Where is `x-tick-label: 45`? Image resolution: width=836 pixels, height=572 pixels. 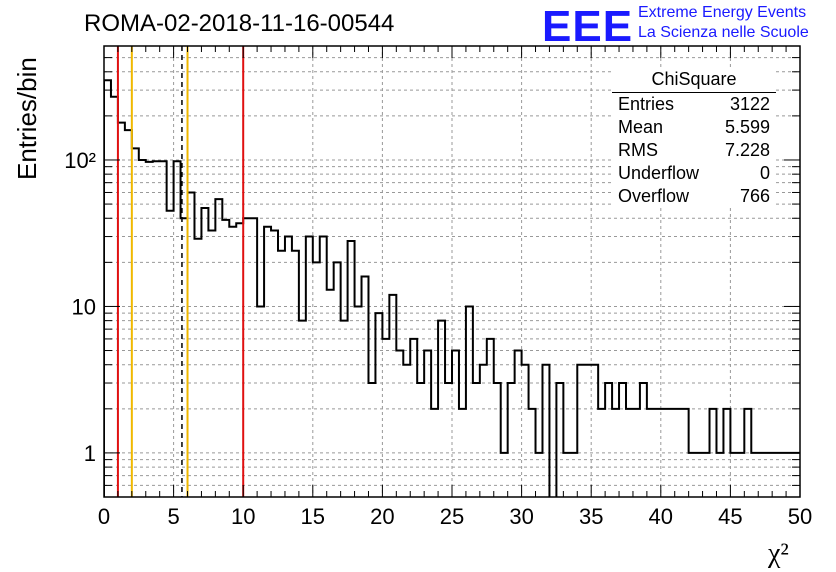 x-tick-label: 45 is located at coordinates (730, 516).